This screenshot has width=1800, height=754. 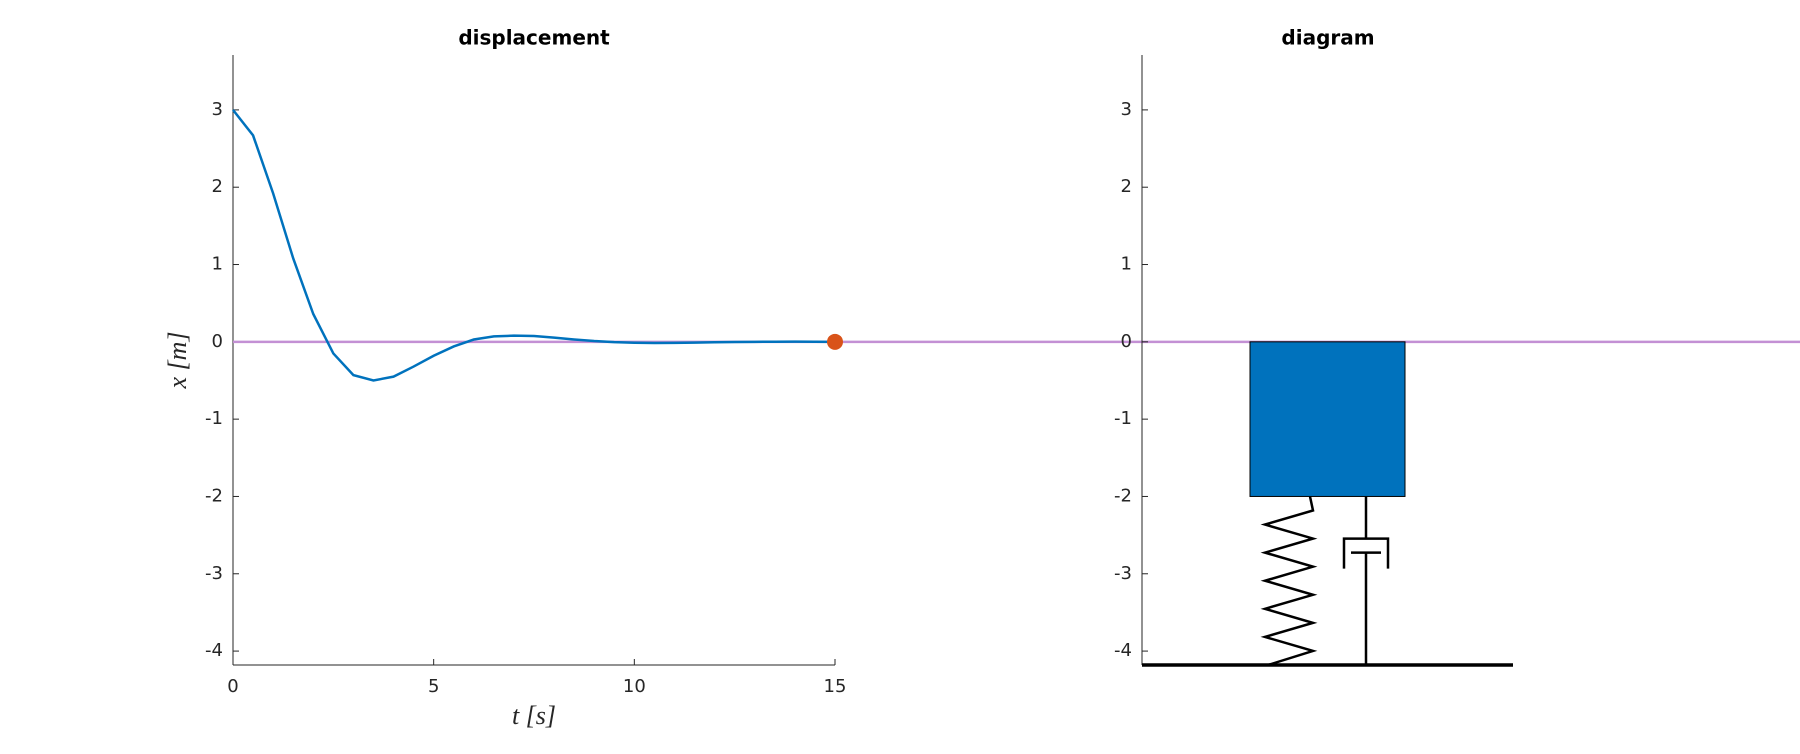 I want to click on data-line, so click(x=534, y=245).